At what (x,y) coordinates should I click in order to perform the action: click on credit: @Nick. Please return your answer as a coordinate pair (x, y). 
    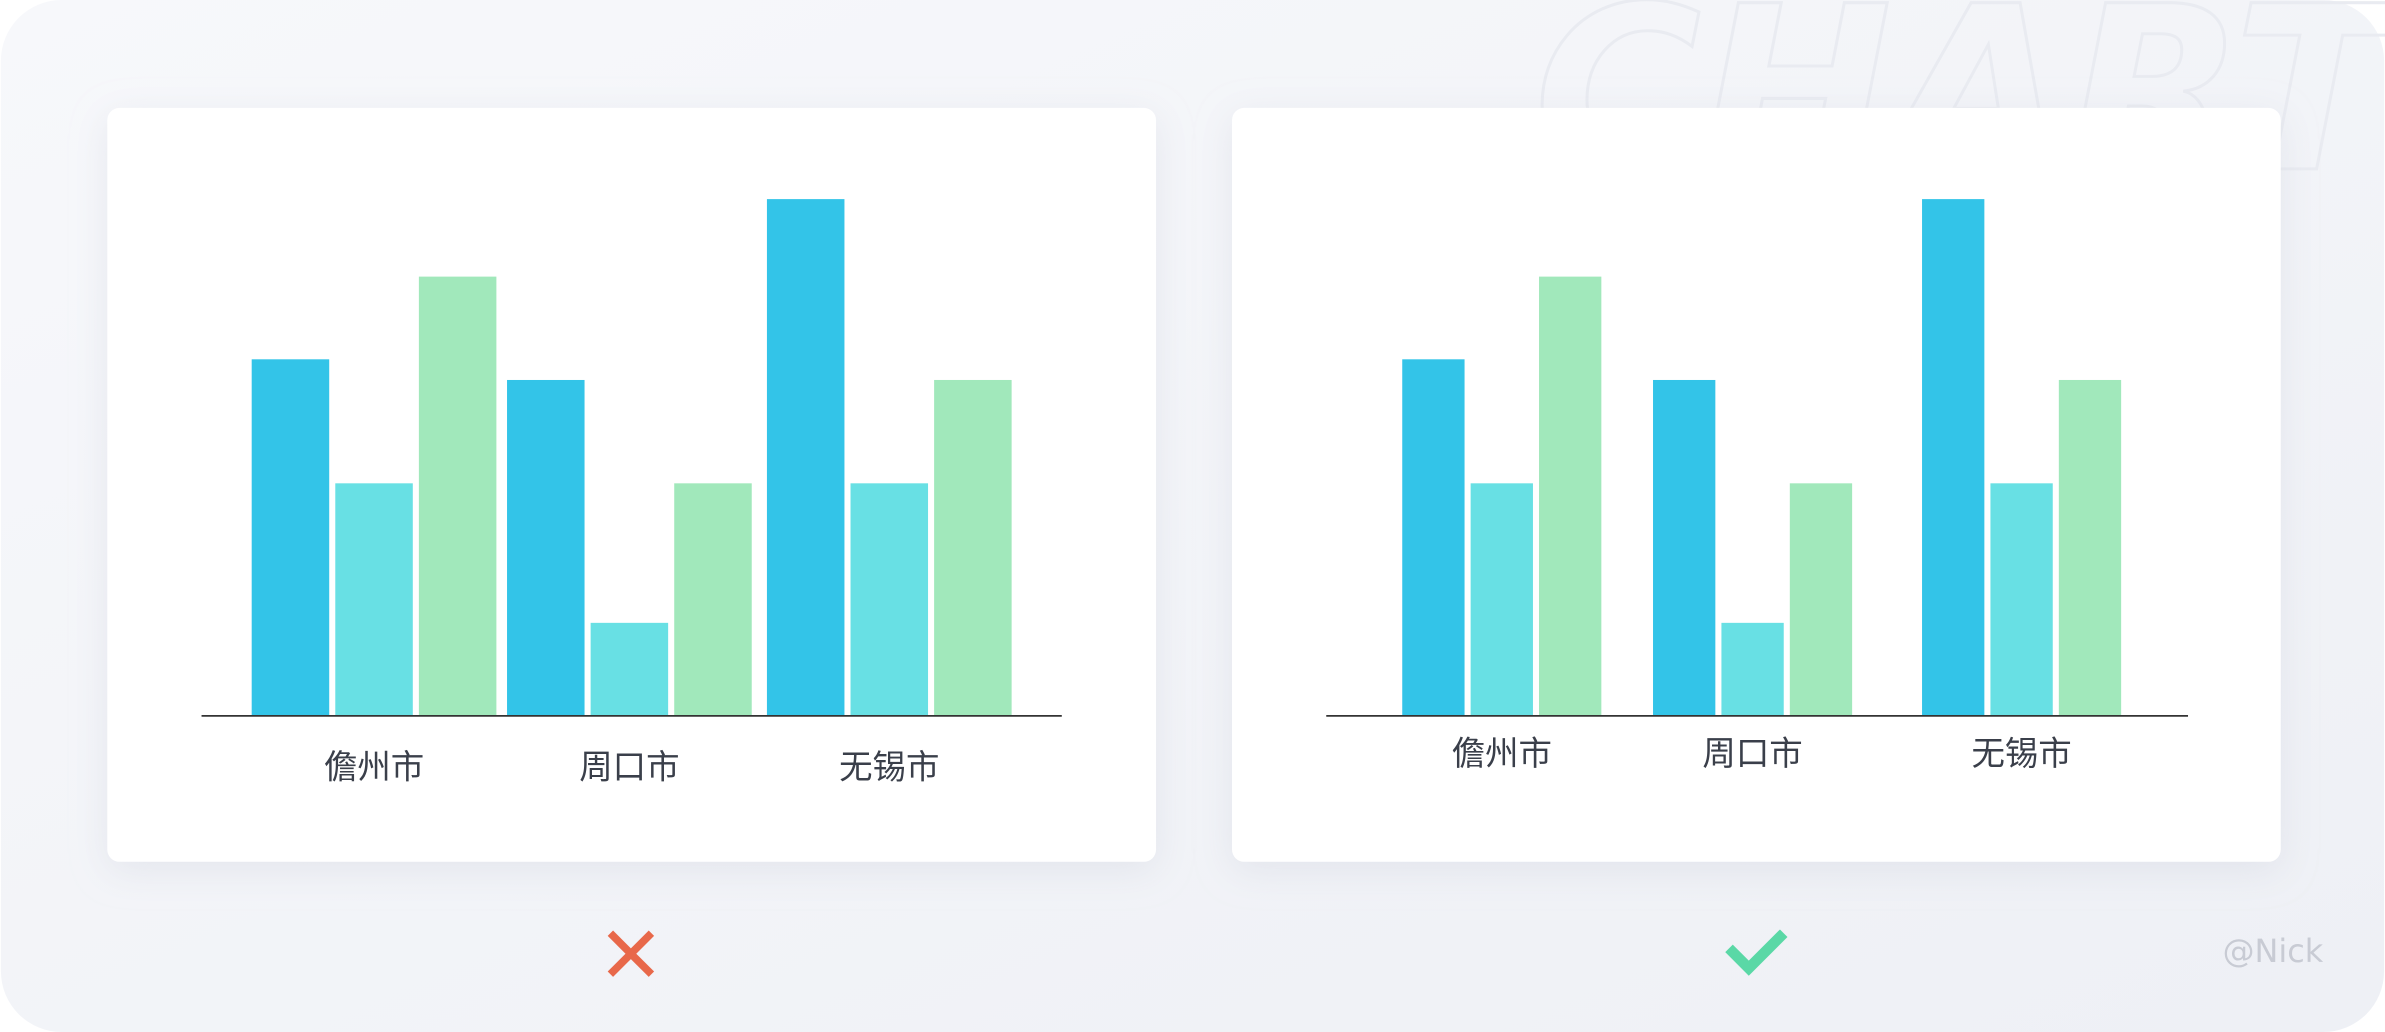
    Looking at the image, I should click on (2273, 951).